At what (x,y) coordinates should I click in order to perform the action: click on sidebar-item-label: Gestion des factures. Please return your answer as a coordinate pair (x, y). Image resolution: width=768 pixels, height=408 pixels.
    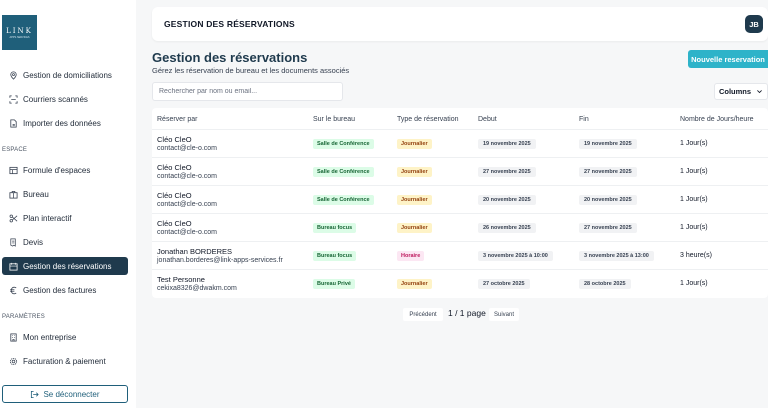
    Looking at the image, I should click on (60, 290).